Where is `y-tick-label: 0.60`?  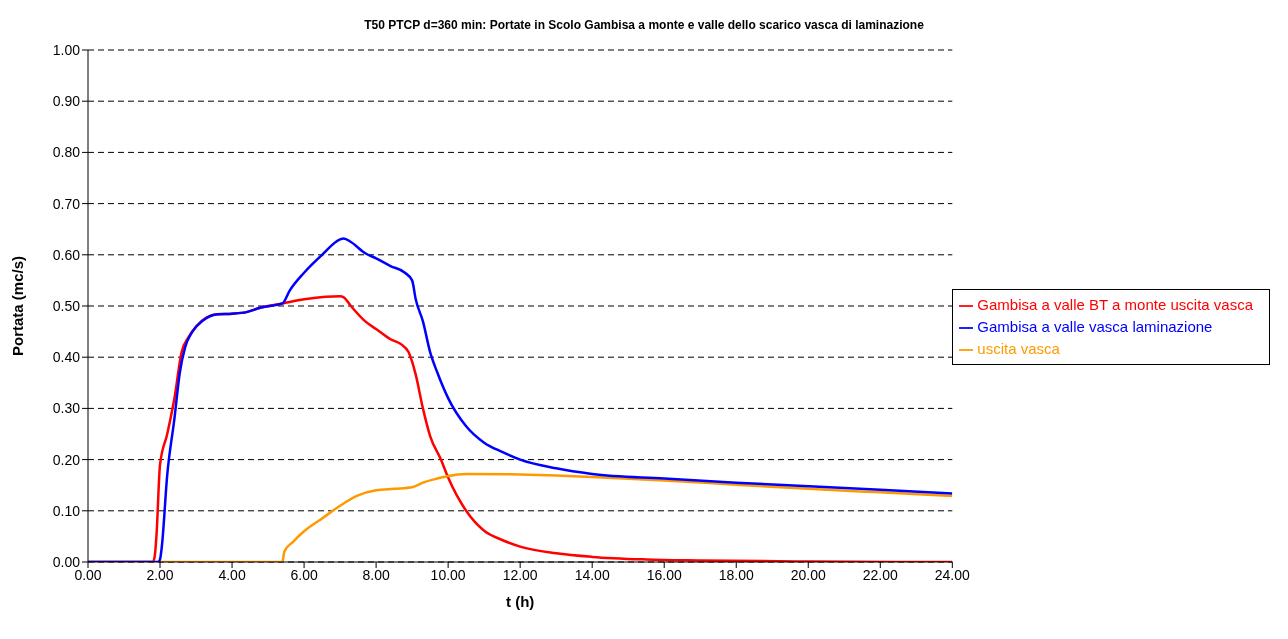 y-tick-label: 0.60 is located at coordinates (66, 254).